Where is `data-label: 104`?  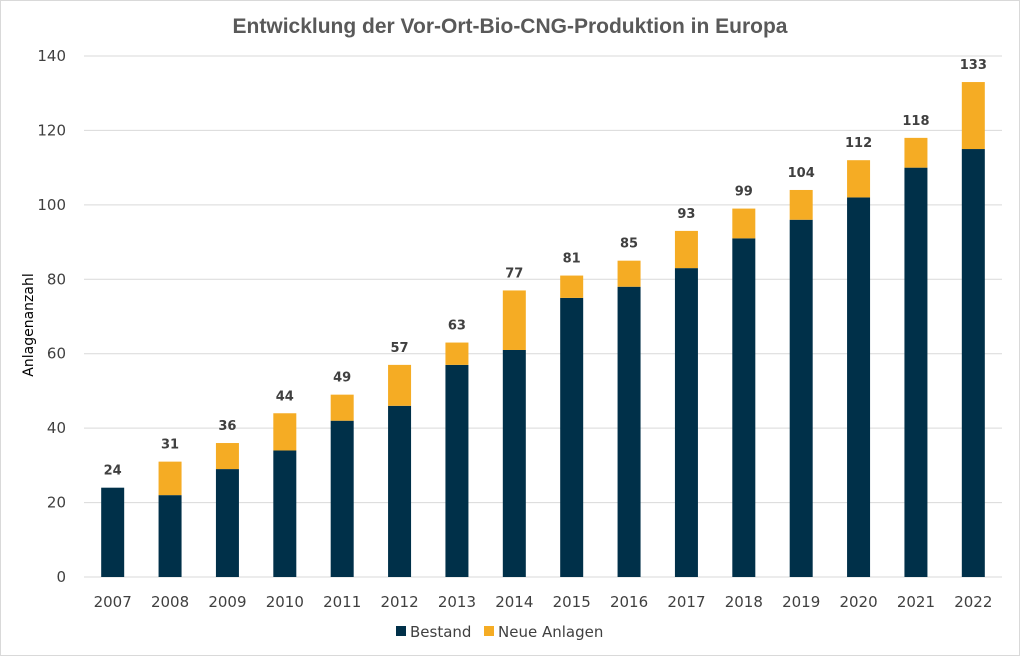 data-label: 104 is located at coordinates (801, 173).